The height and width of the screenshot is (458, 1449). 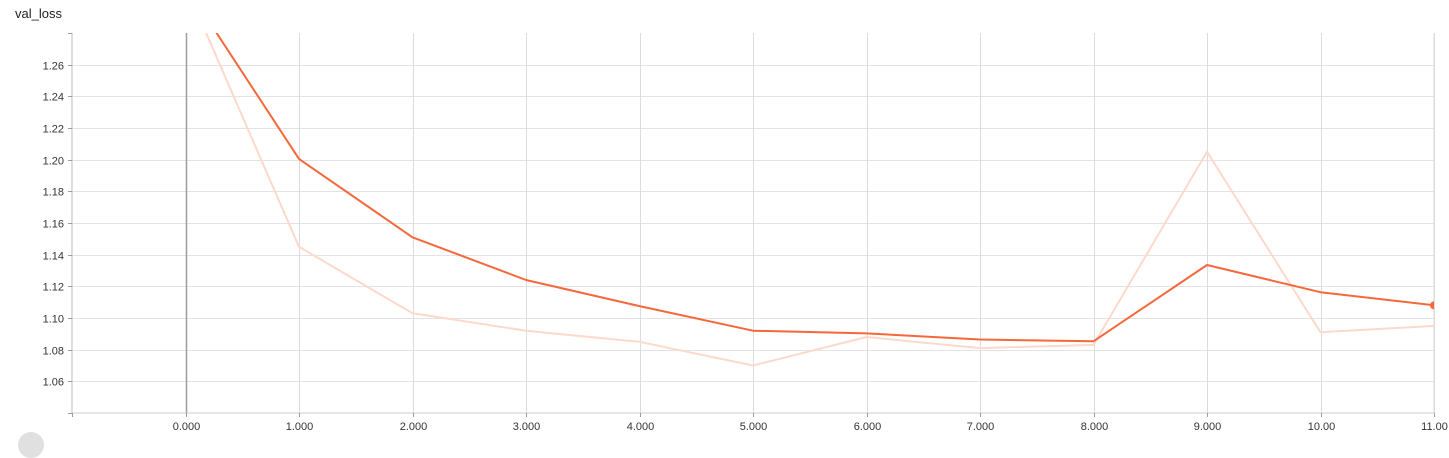 I want to click on expand-button, so click(x=31, y=445).